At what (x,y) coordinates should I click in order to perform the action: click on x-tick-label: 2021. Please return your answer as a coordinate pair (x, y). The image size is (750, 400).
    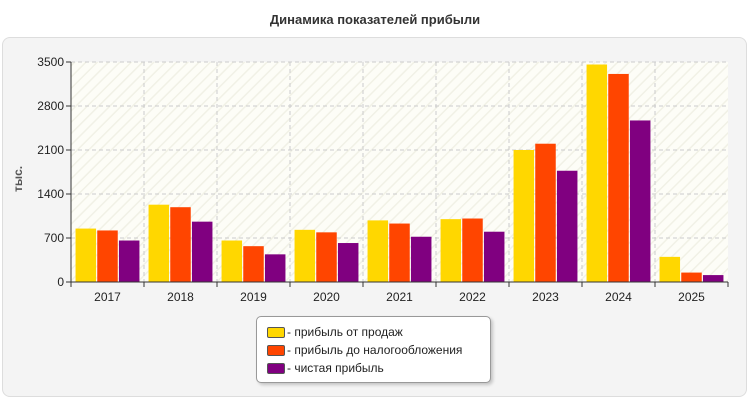
    Looking at the image, I should click on (399, 297).